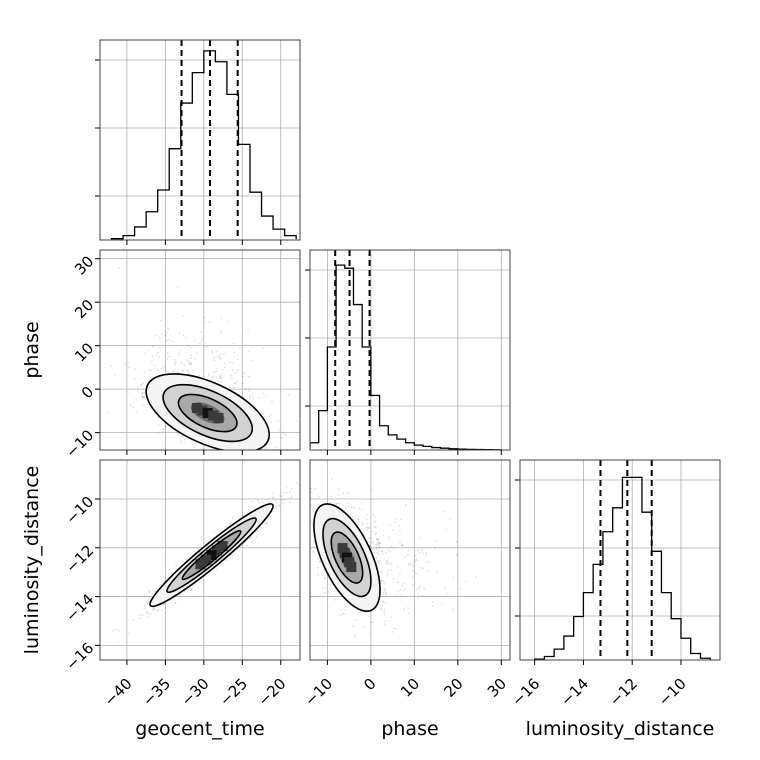  What do you see at coordinates (497, 688) in the screenshot?
I see `x-tick-label-phase: 30` at bounding box center [497, 688].